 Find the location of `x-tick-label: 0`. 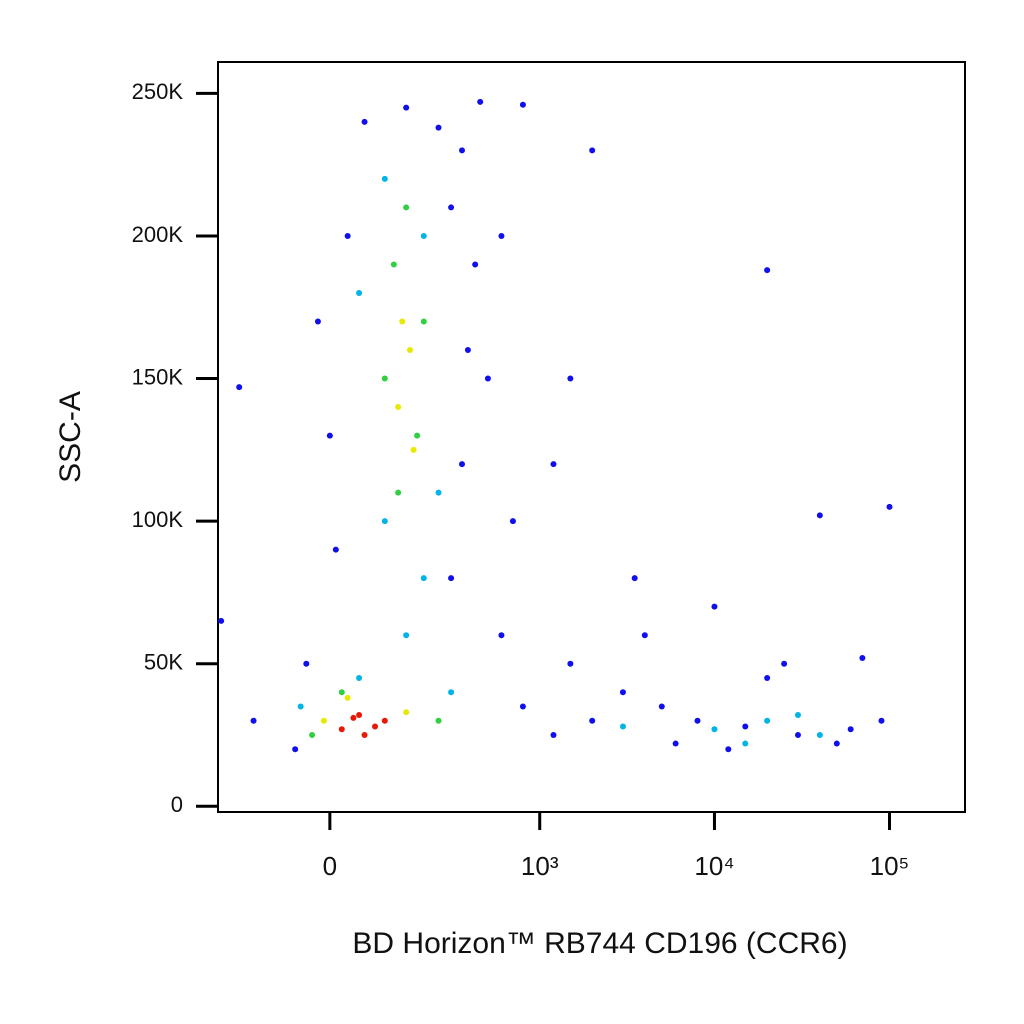

x-tick-label: 0 is located at coordinates (330, 866).